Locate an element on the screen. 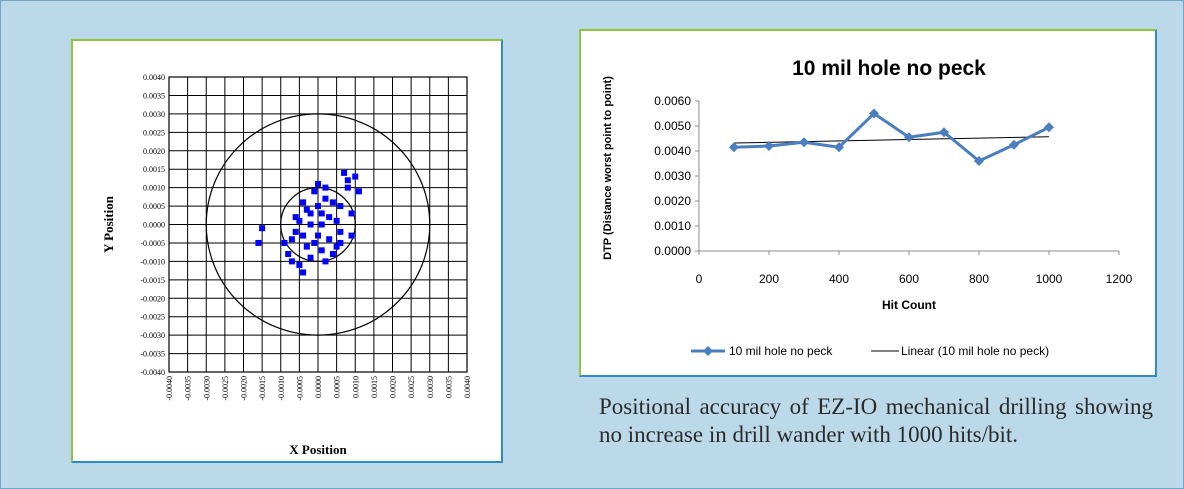  x-tick-label: 0.0040 is located at coordinates (467, 387).